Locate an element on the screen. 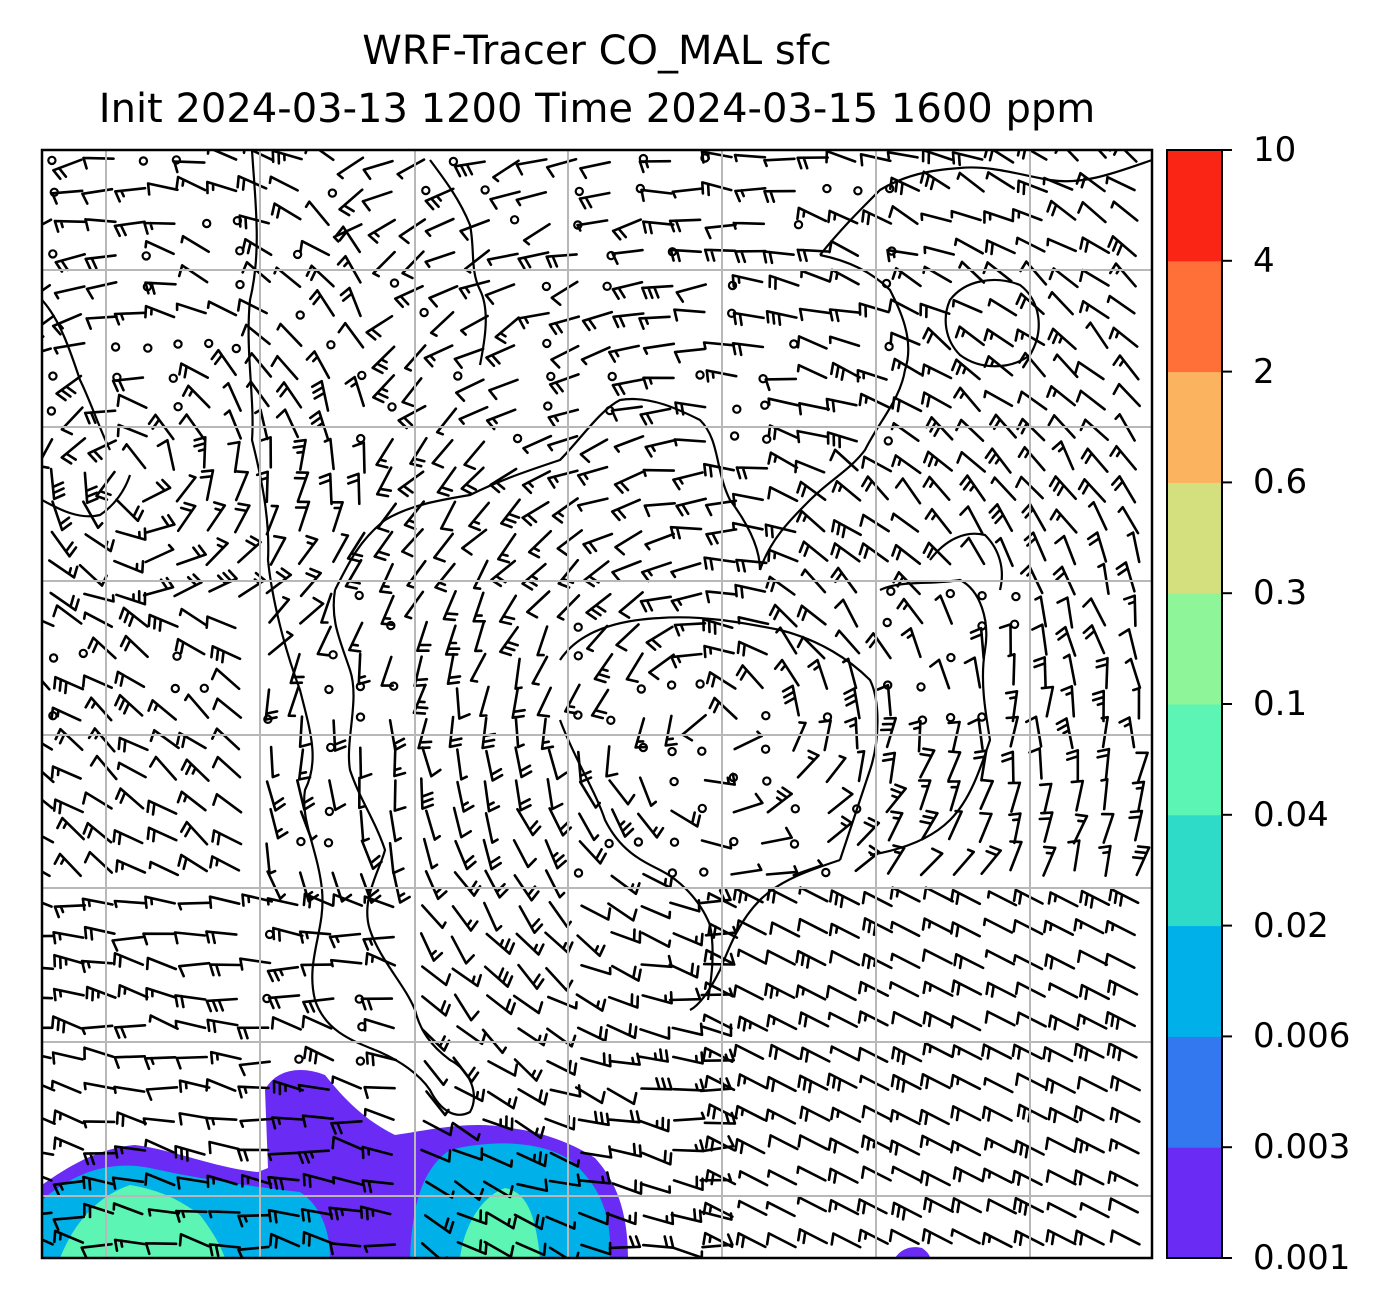 Image resolution: width=1400 pixels, height=1313 pixels. colorbar-tick-label: 0.001 is located at coordinates (1302, 1258).